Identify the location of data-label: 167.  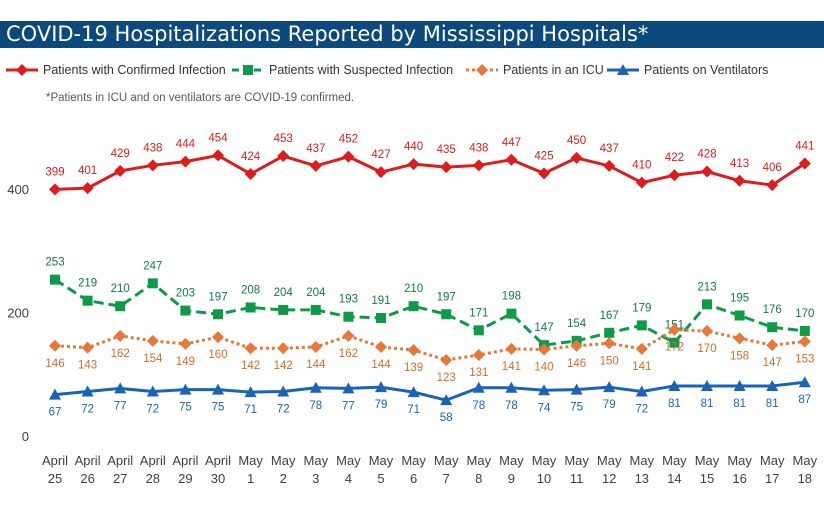
(609, 316).